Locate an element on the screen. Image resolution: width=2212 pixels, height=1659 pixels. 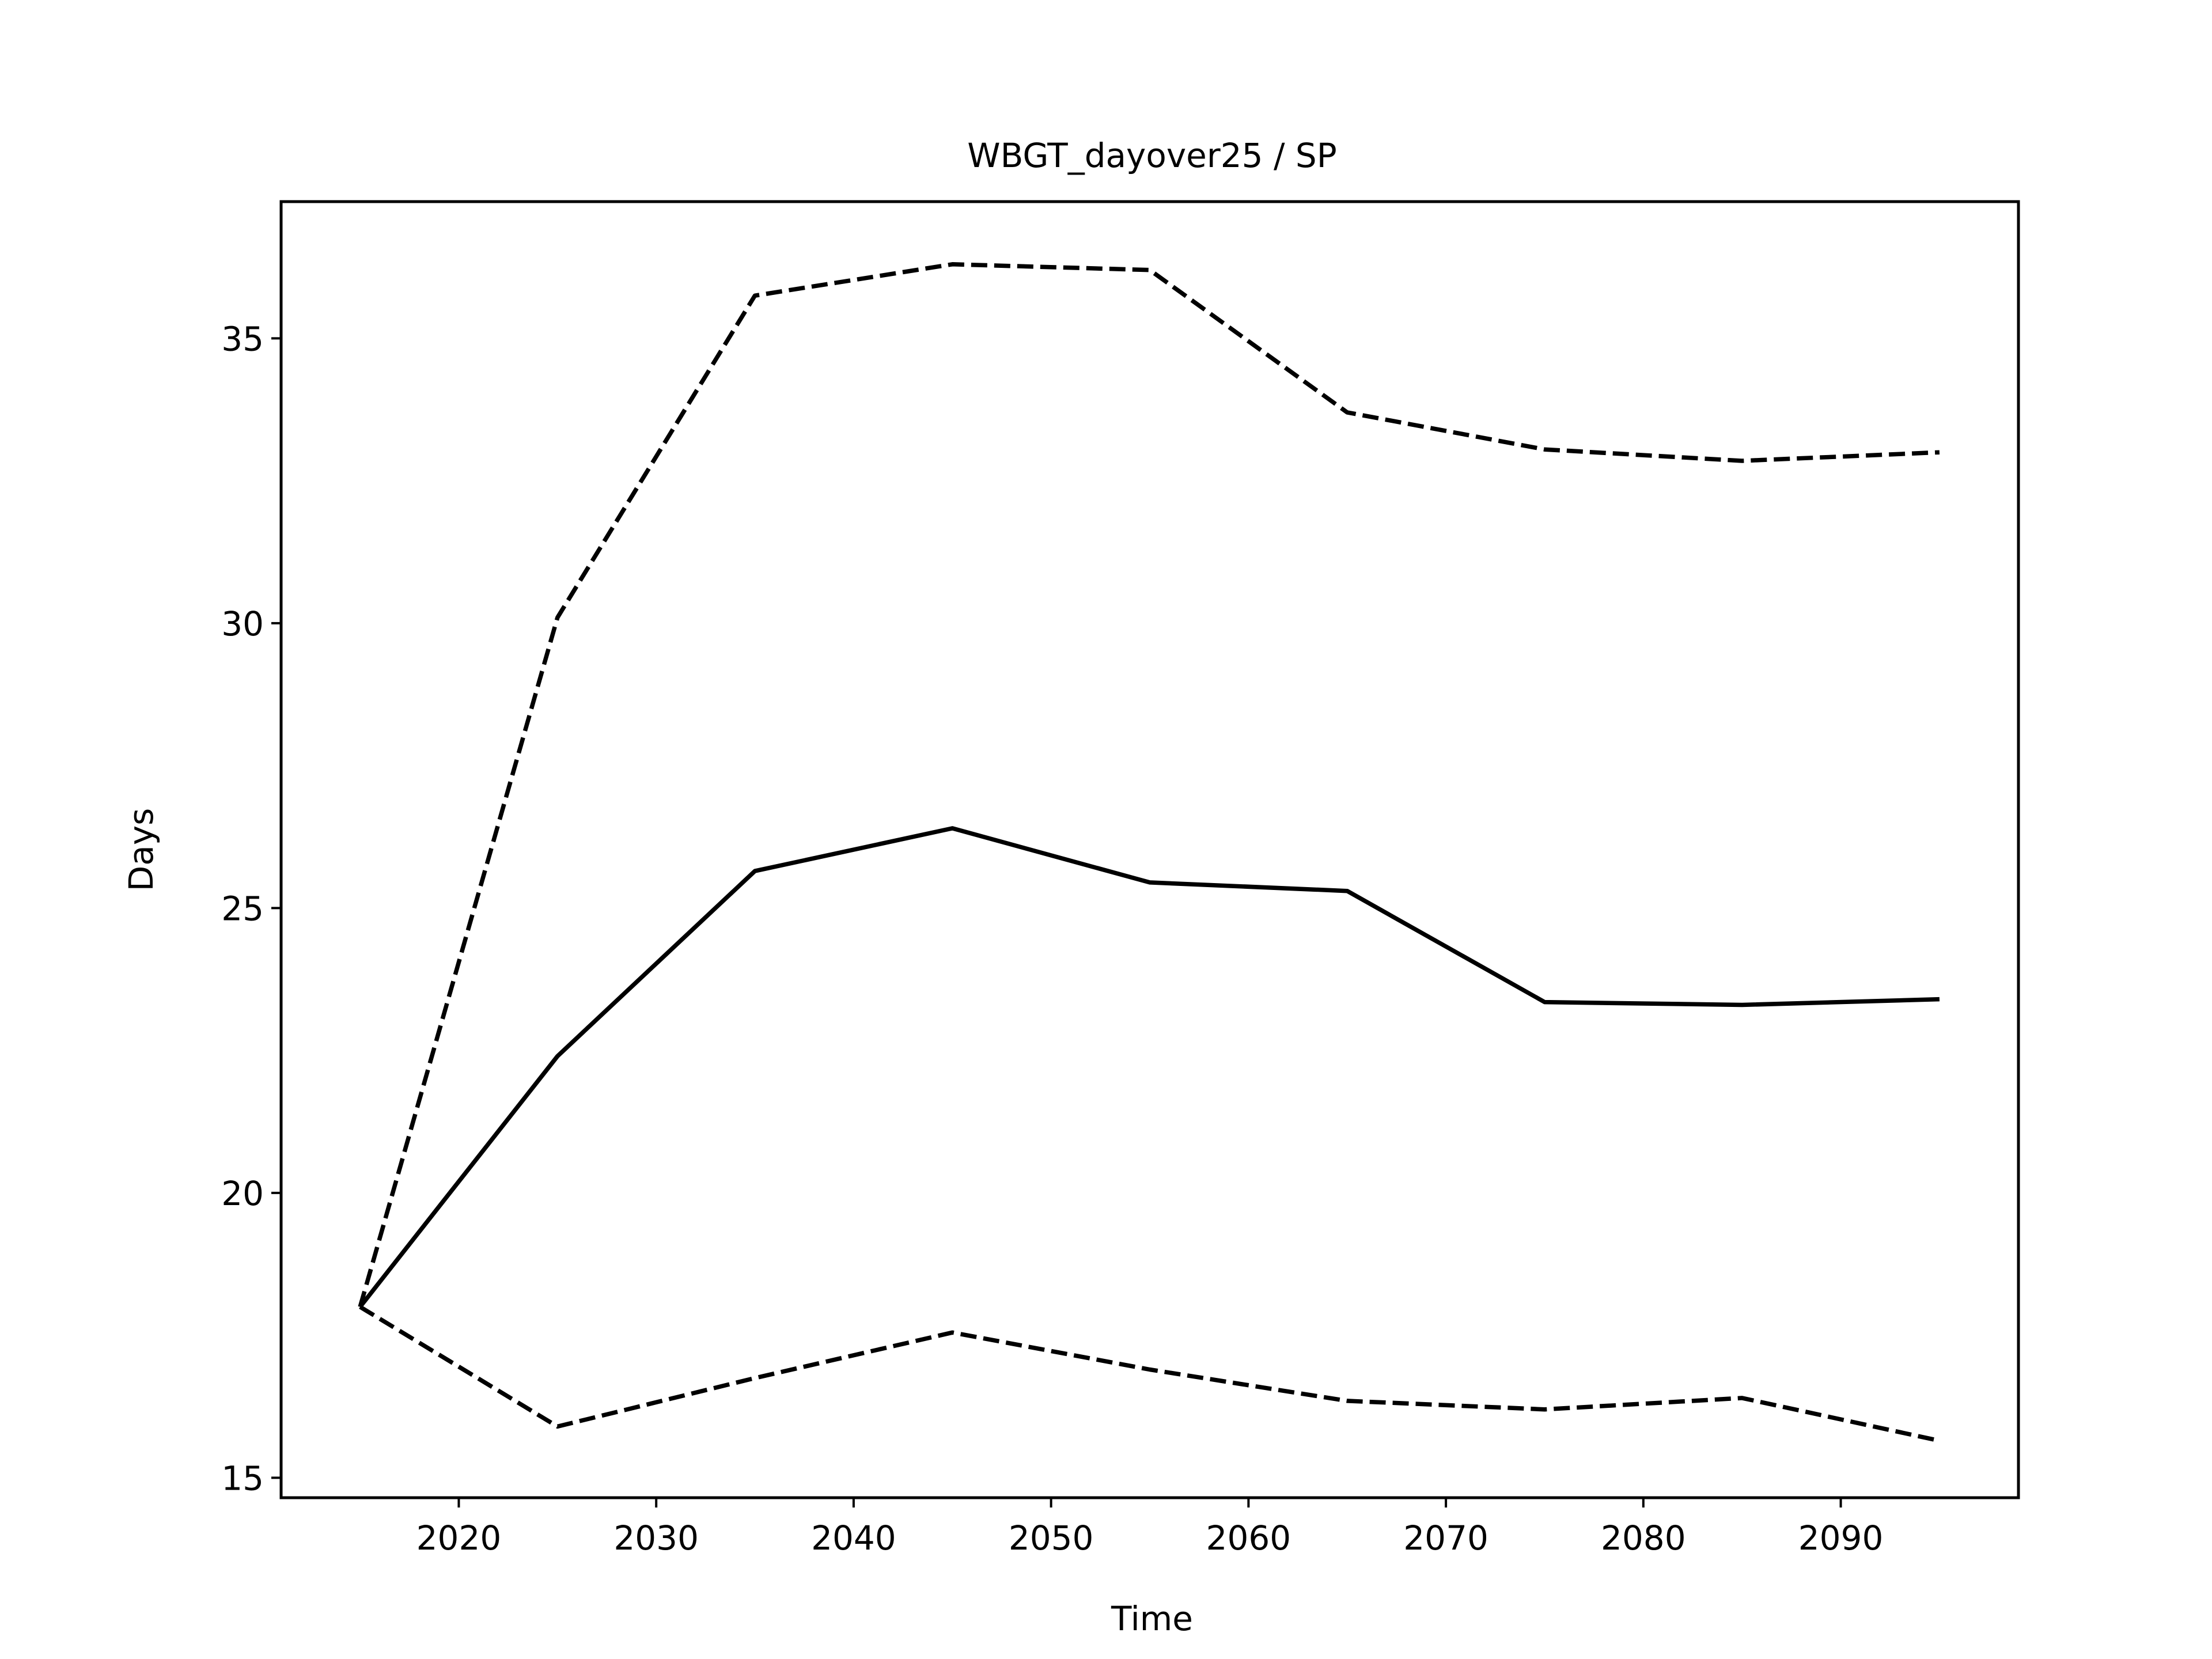
y-axis-label: Days is located at coordinates (141, 850).